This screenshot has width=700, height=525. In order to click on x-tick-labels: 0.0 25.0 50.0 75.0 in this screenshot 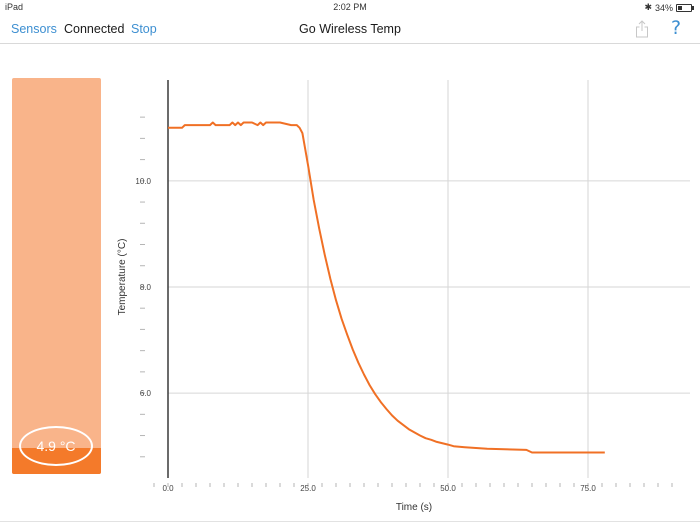, I will do `click(379, 488)`.